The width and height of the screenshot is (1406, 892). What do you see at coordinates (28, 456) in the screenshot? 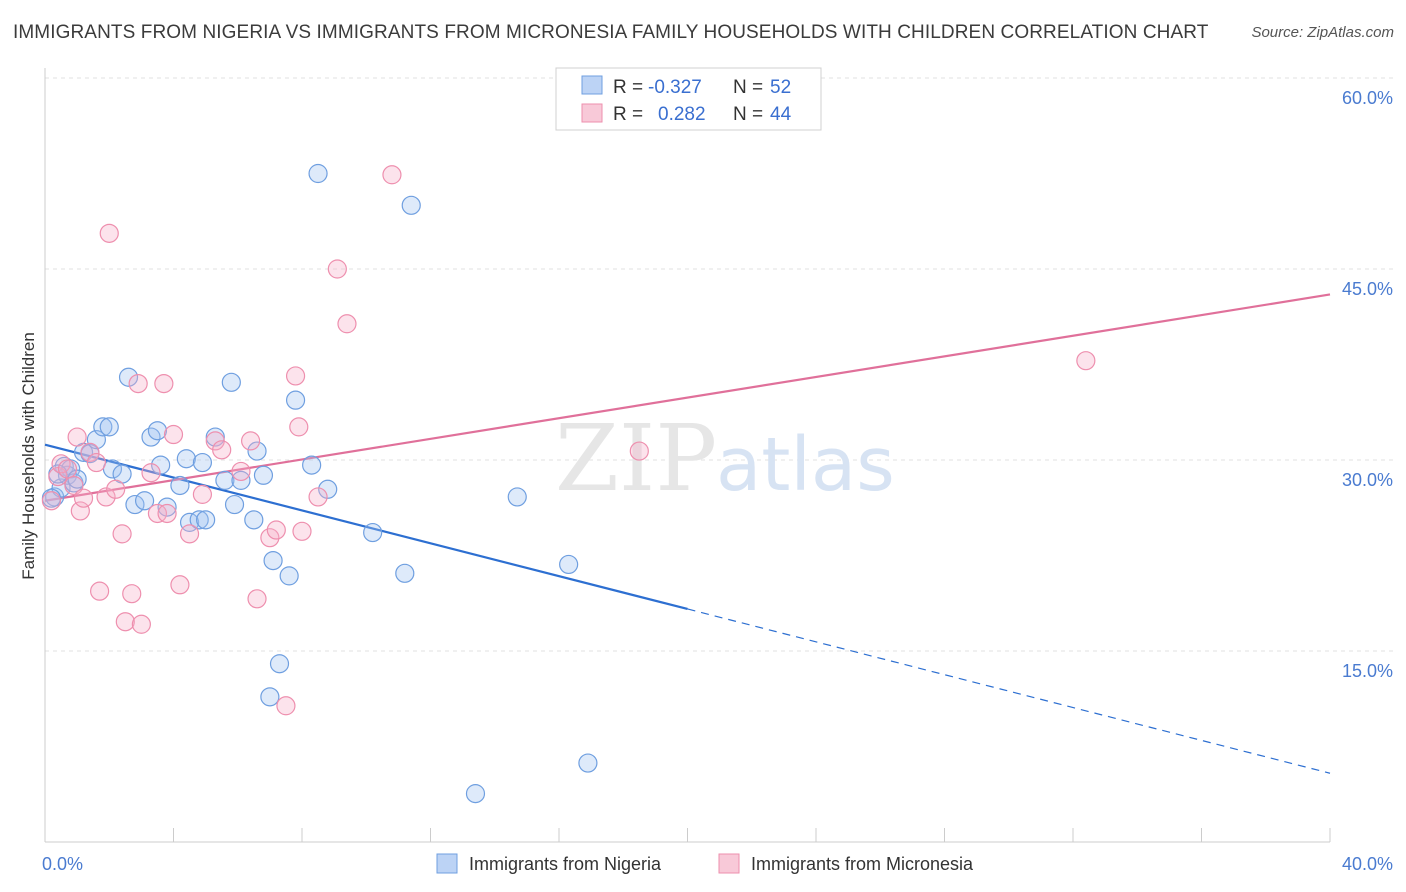
I see `y-axis-label: Family Households with Children` at bounding box center [28, 456].